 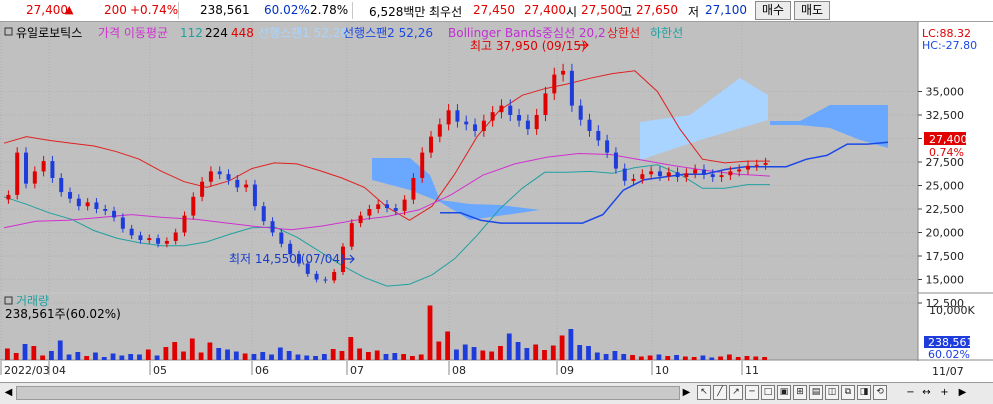 What do you see at coordinates (910, 392) in the screenshot?
I see `zoom-out-icon: −` at bounding box center [910, 392].